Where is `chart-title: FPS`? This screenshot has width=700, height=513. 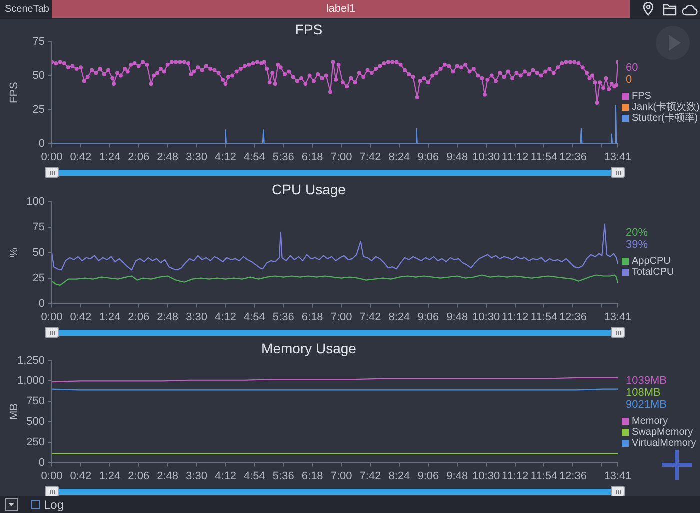
chart-title: FPS is located at coordinates (309, 29).